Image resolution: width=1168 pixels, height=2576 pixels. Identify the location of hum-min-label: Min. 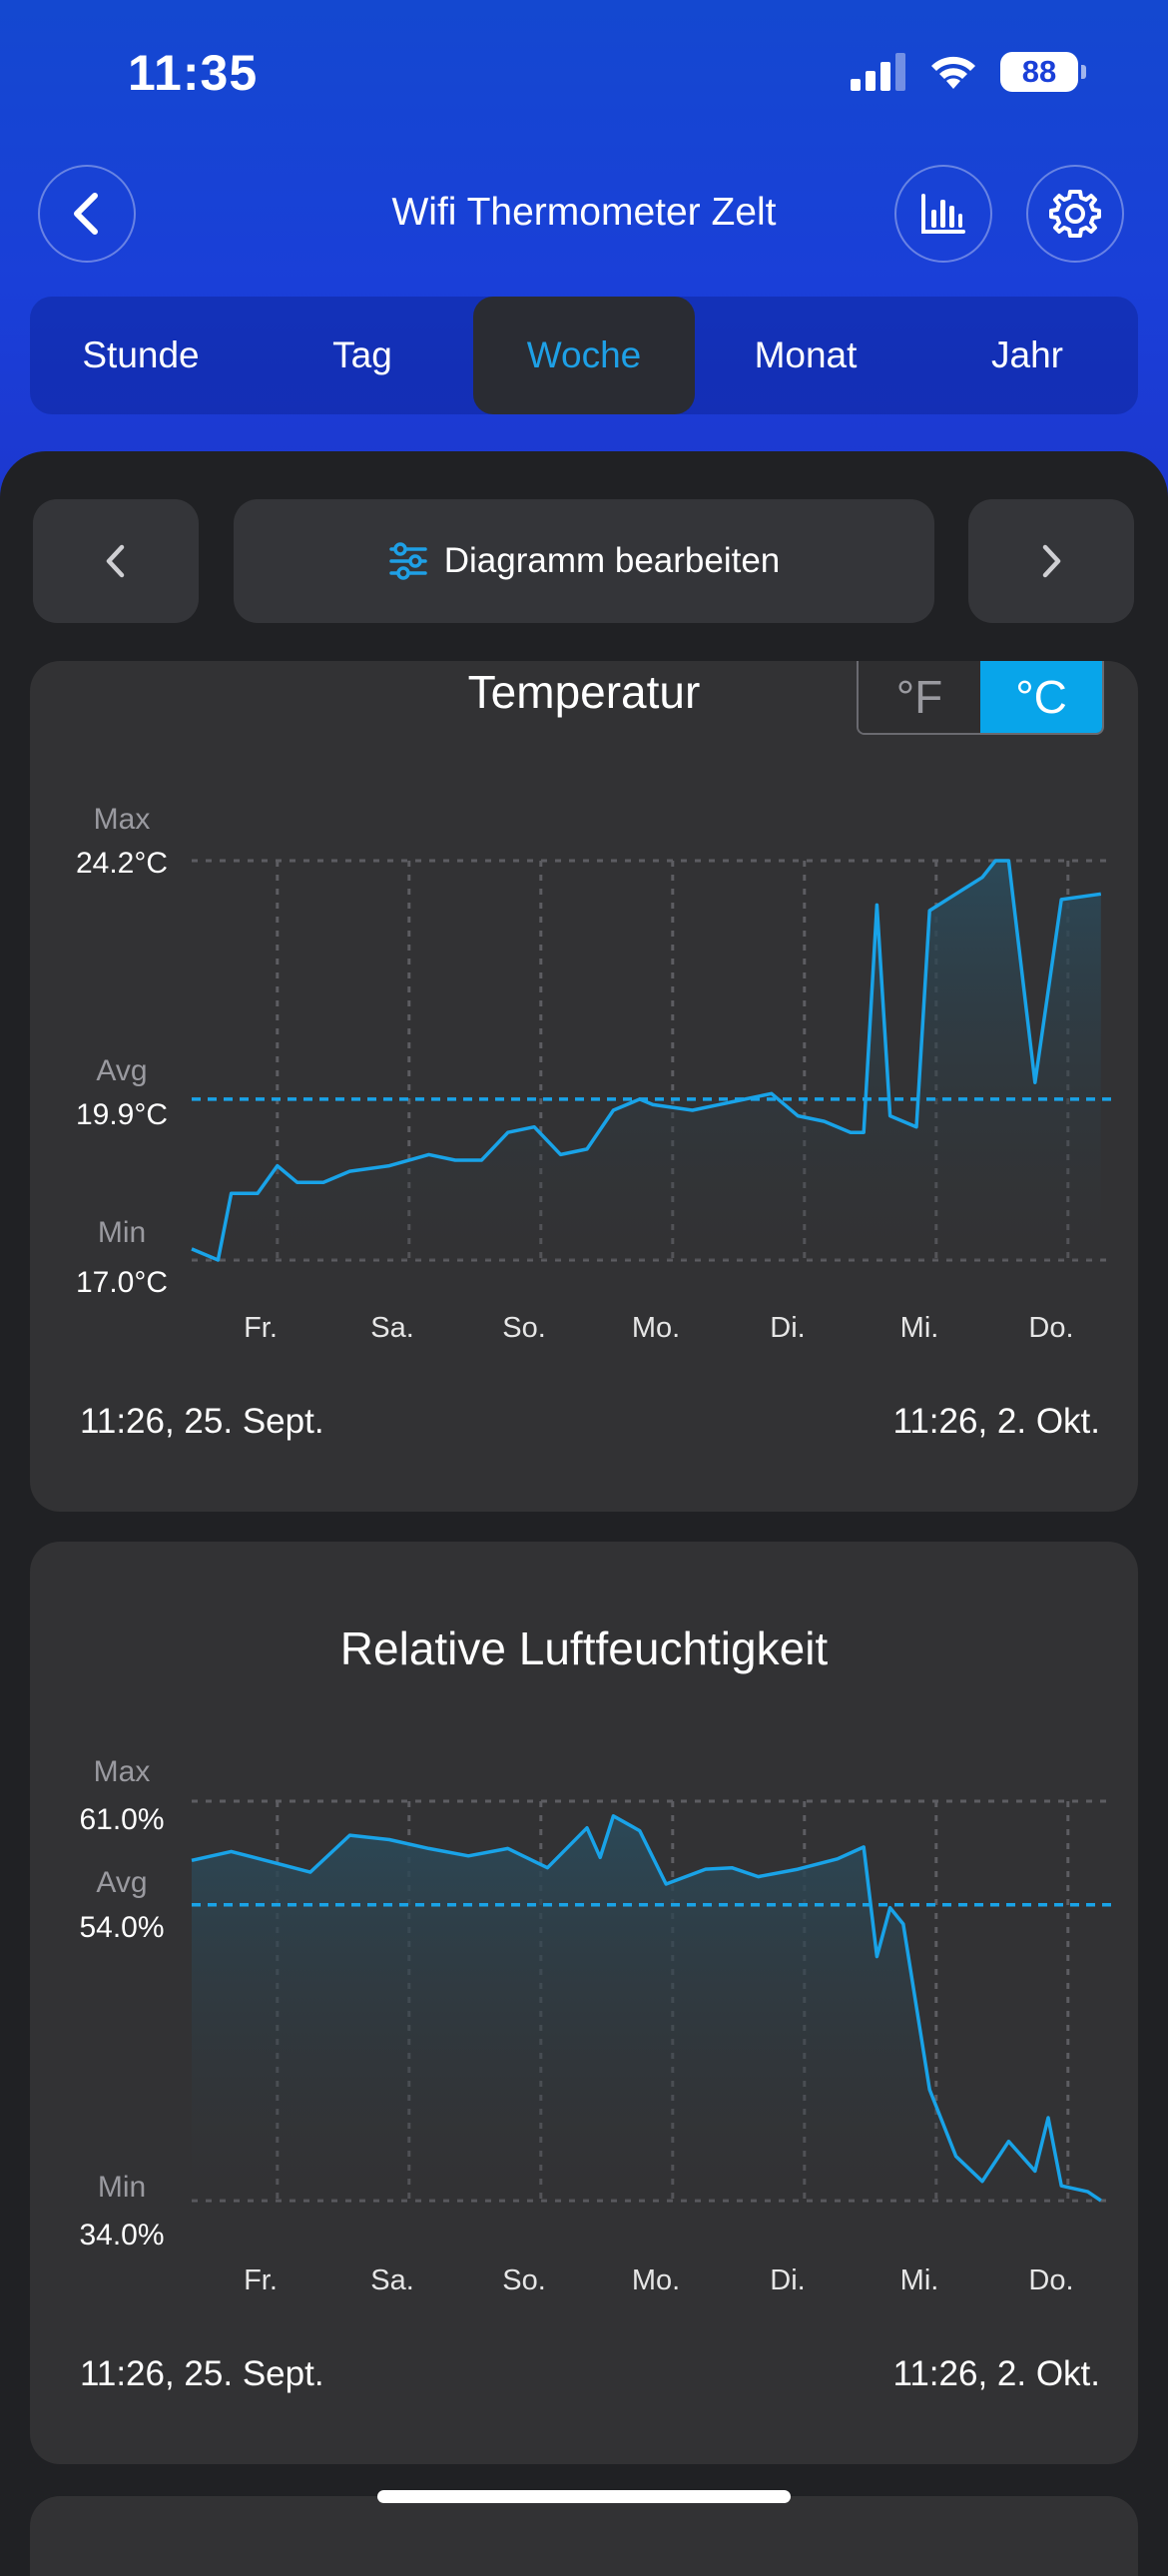
(122, 2187).